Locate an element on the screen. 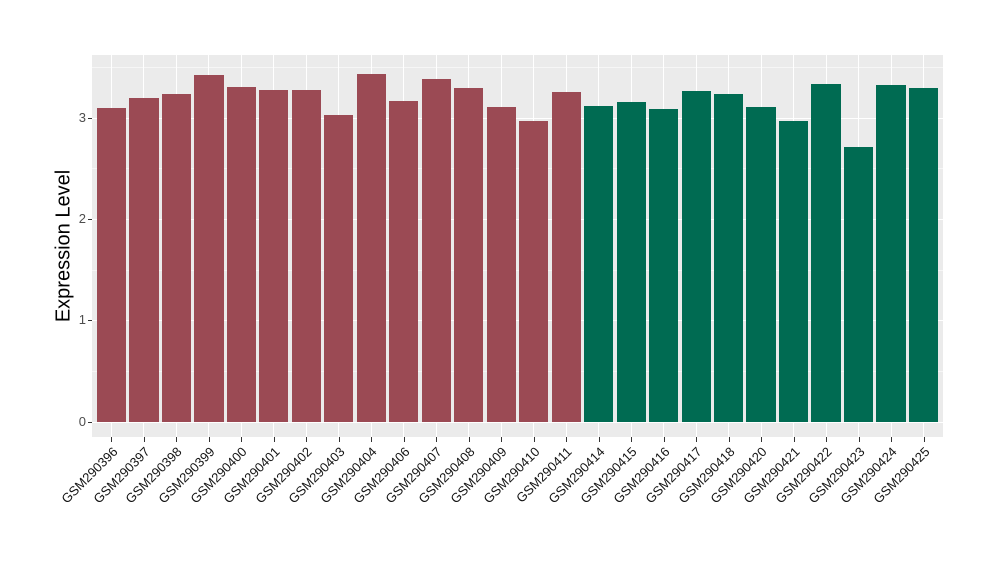 The image size is (1000, 580). bar-GSM290398 is located at coordinates (176, 258).